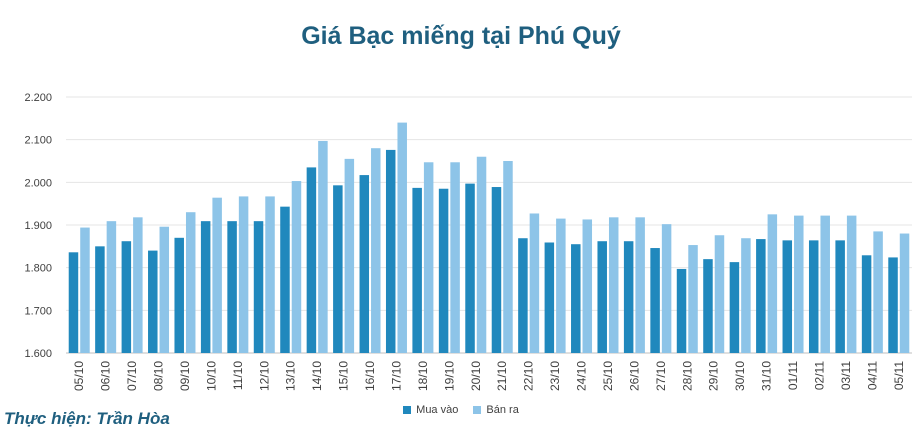  What do you see at coordinates (38, 354) in the screenshot?
I see `y-tick-label: 1.600` at bounding box center [38, 354].